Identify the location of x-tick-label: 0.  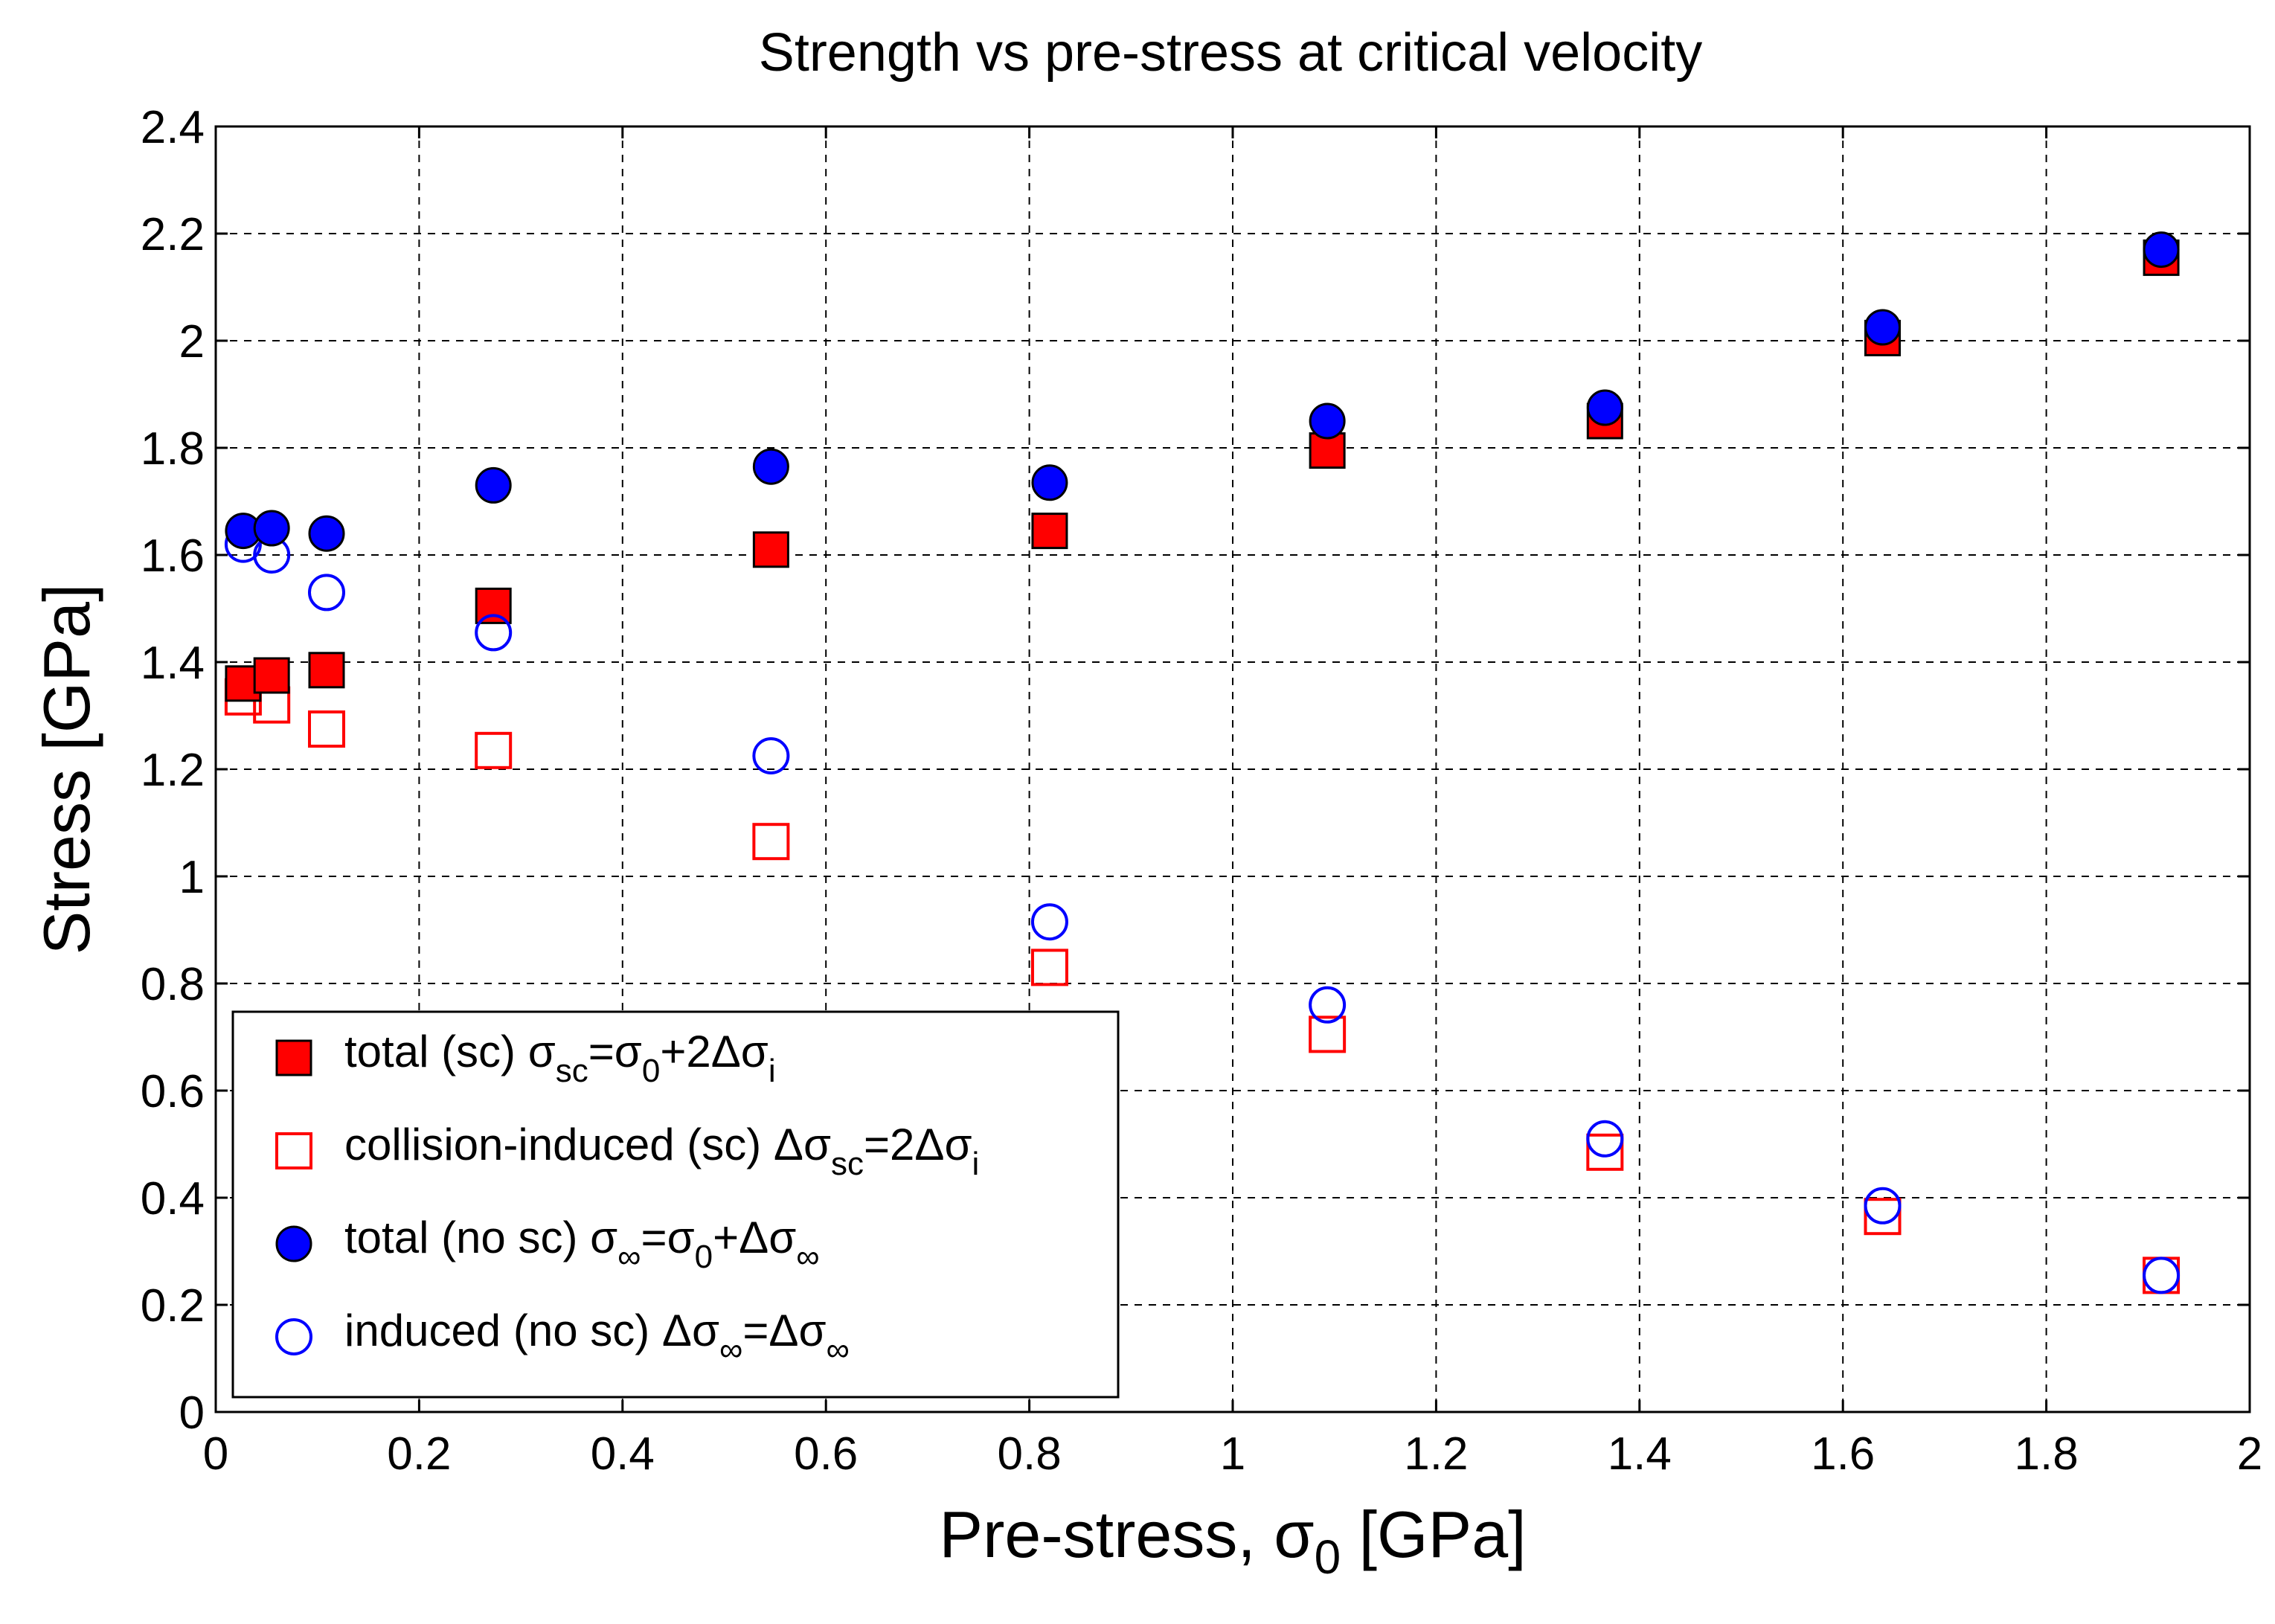
(215, 1454).